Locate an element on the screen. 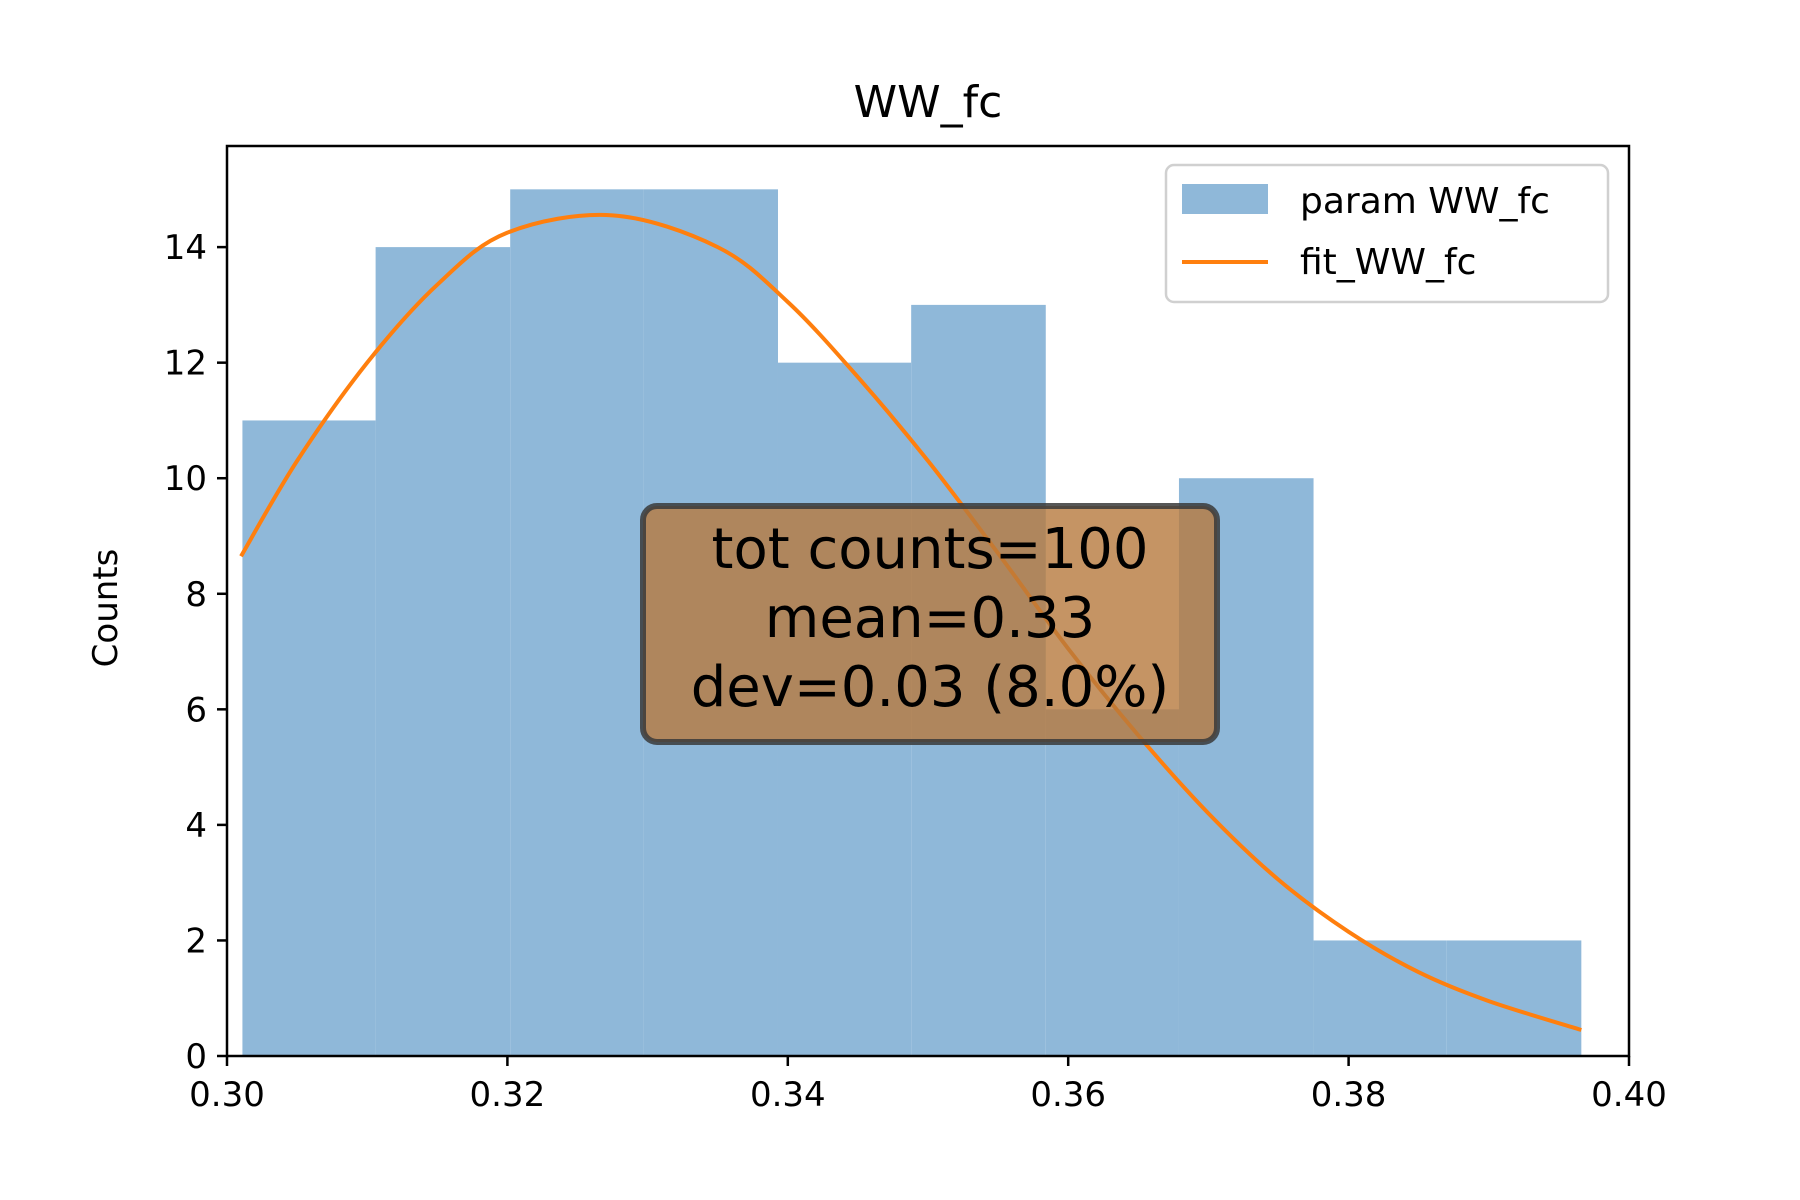 The width and height of the screenshot is (1800, 1200). x-tick-label: 0.34 is located at coordinates (788, 1095).